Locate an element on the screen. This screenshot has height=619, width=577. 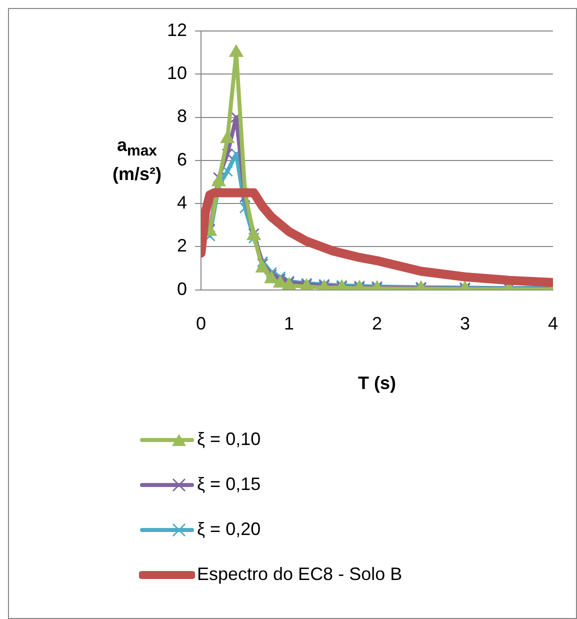
y-tick-label: 0 is located at coordinates (182, 288).